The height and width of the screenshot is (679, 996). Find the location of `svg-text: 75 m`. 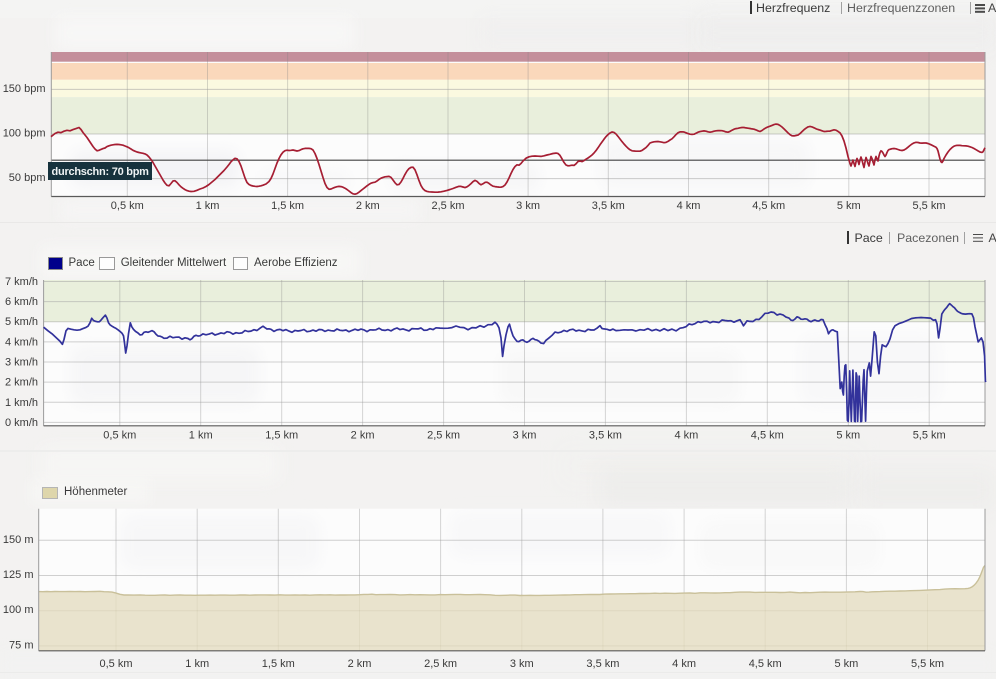

svg-text: 75 m is located at coordinates (21, 645).